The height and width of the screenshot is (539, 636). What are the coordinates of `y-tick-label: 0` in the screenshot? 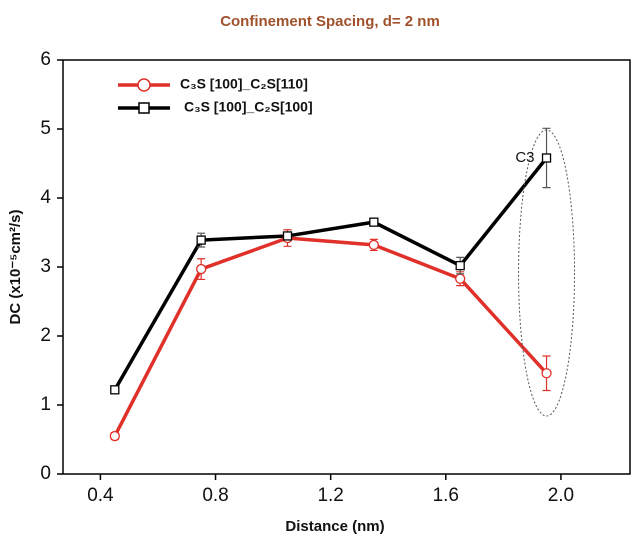 It's located at (45, 473).